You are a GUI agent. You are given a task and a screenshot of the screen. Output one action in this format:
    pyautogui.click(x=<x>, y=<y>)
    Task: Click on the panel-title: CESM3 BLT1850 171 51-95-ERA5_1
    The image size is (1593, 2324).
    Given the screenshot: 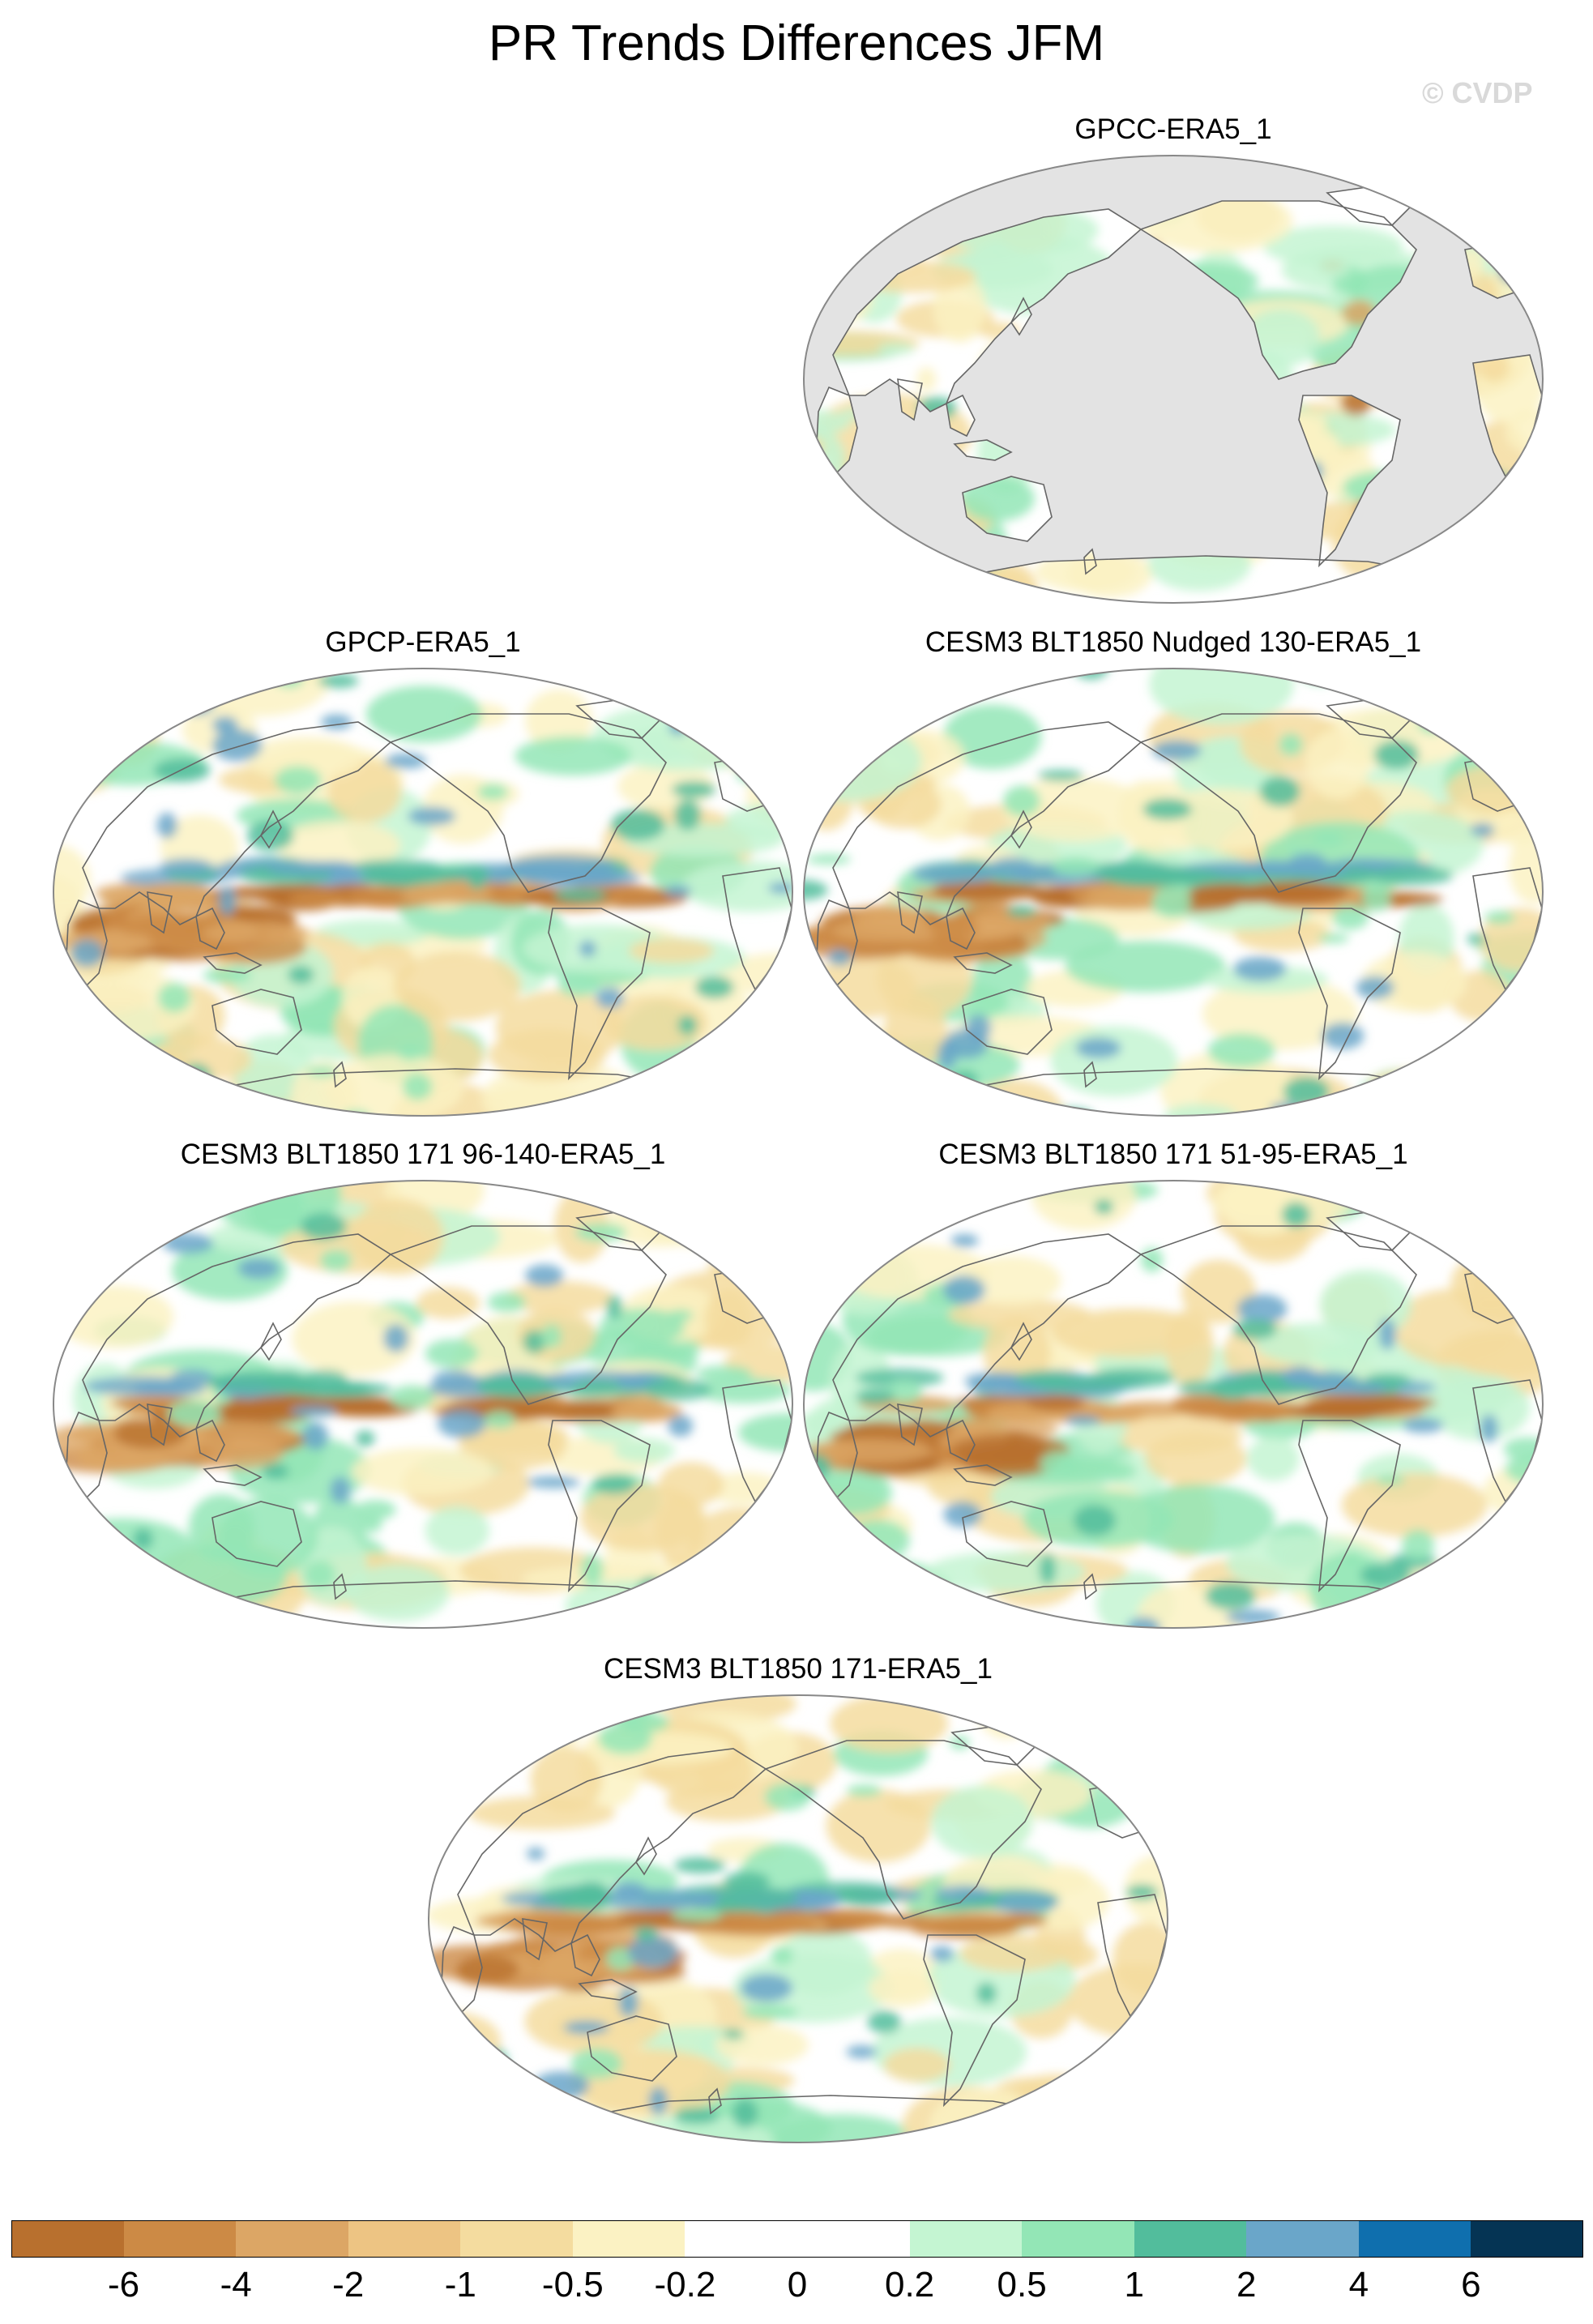 What is the action you would take?
    pyautogui.click(x=1173, y=1154)
    